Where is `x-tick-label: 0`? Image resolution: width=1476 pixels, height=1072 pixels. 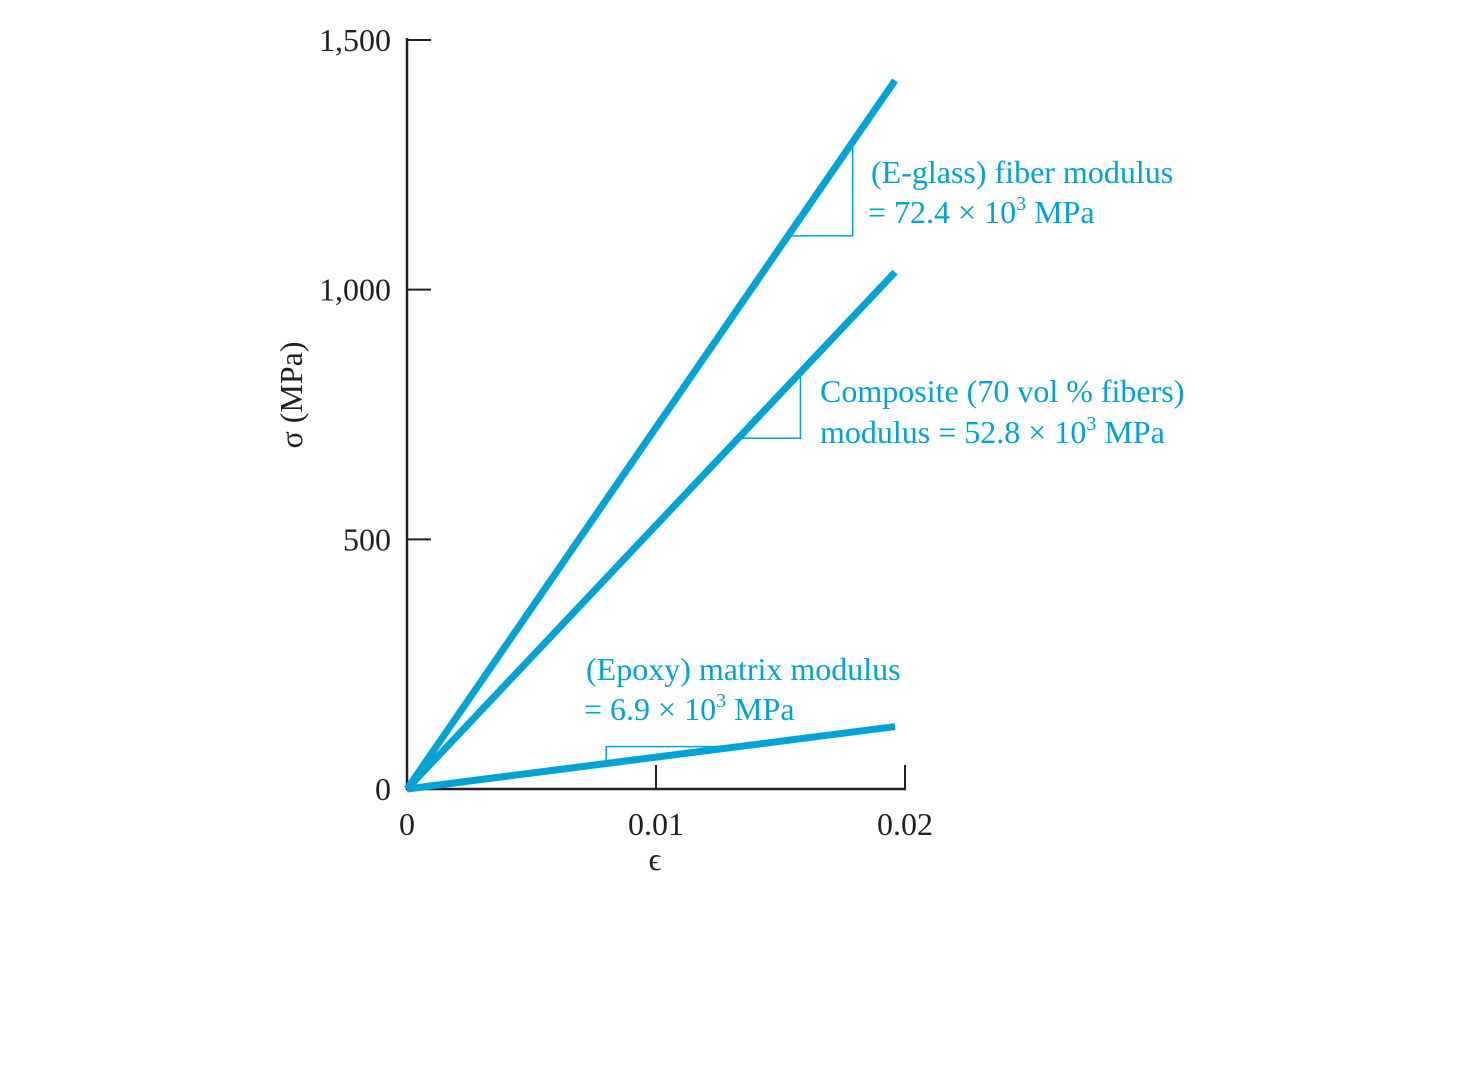
x-tick-label: 0 is located at coordinates (407, 824).